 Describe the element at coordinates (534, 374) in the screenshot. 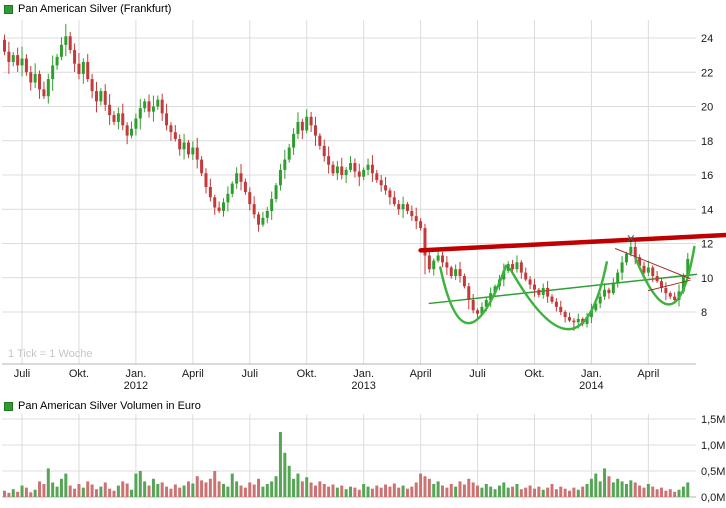

I see `x-axis-month-label: Okt.` at that location.